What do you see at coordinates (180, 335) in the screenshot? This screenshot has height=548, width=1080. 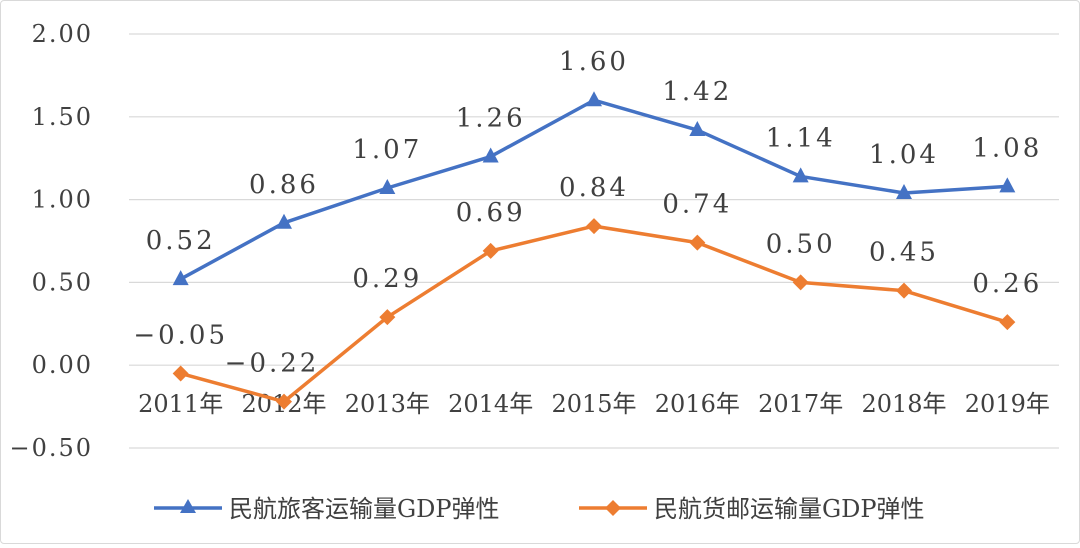 I see `data-label-cargo: −0.05` at bounding box center [180, 335].